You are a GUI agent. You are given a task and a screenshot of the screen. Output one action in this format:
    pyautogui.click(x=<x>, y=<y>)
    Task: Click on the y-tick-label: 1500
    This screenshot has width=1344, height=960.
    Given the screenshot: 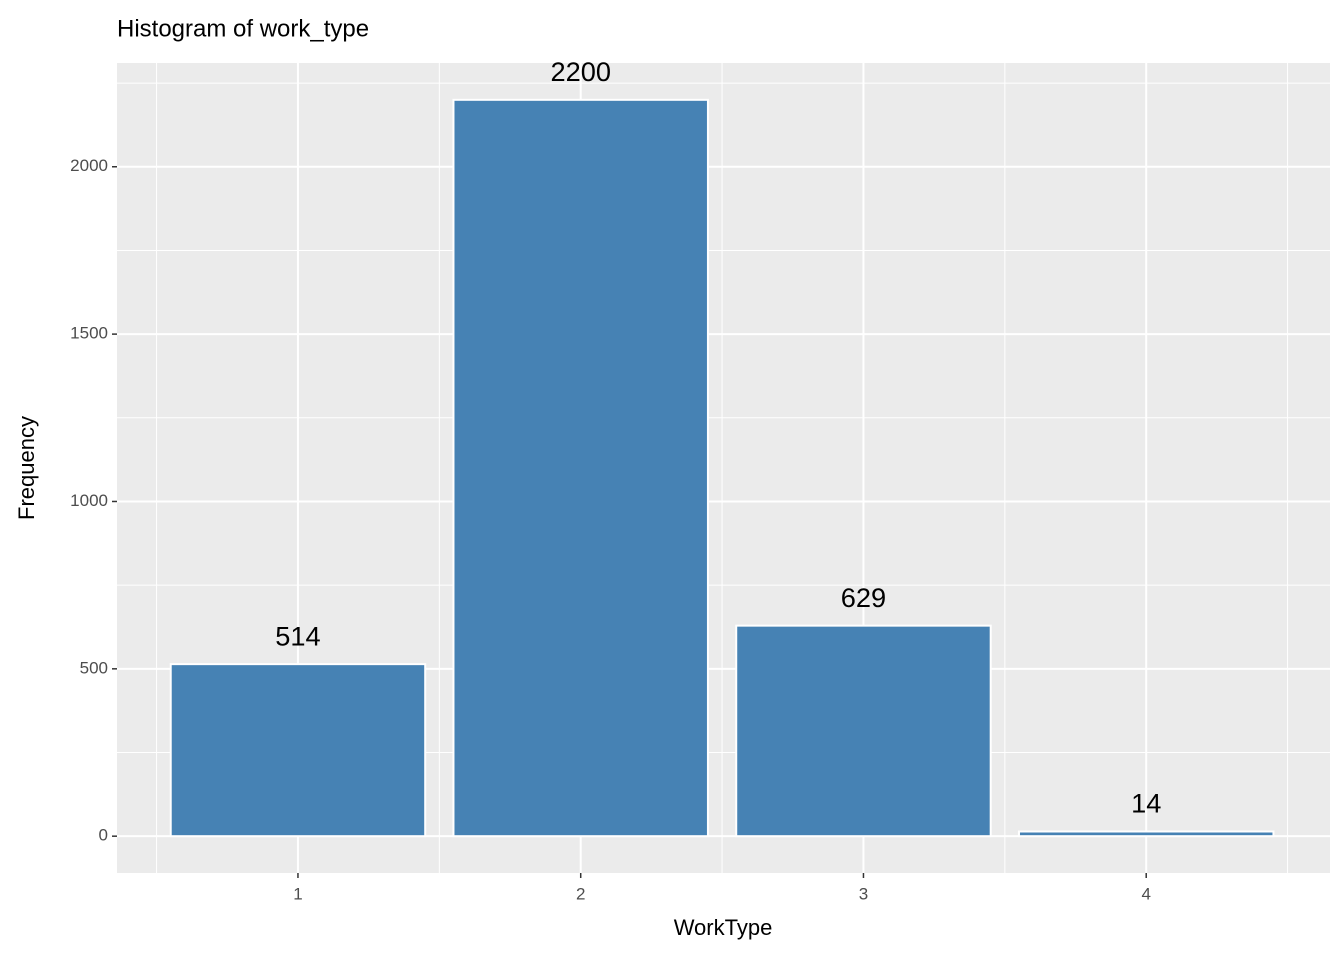 What is the action you would take?
    pyautogui.click(x=89, y=333)
    